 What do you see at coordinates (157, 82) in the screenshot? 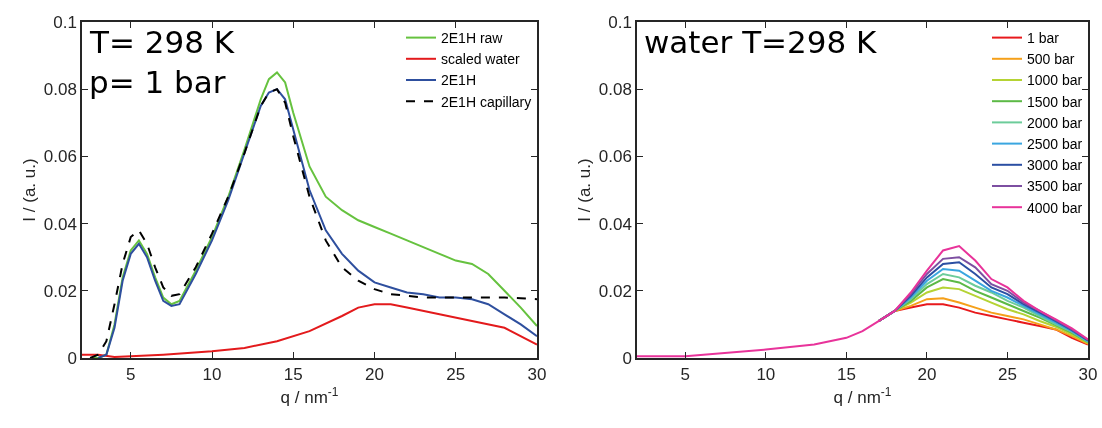
I see `annotation: p= 1 bar` at bounding box center [157, 82].